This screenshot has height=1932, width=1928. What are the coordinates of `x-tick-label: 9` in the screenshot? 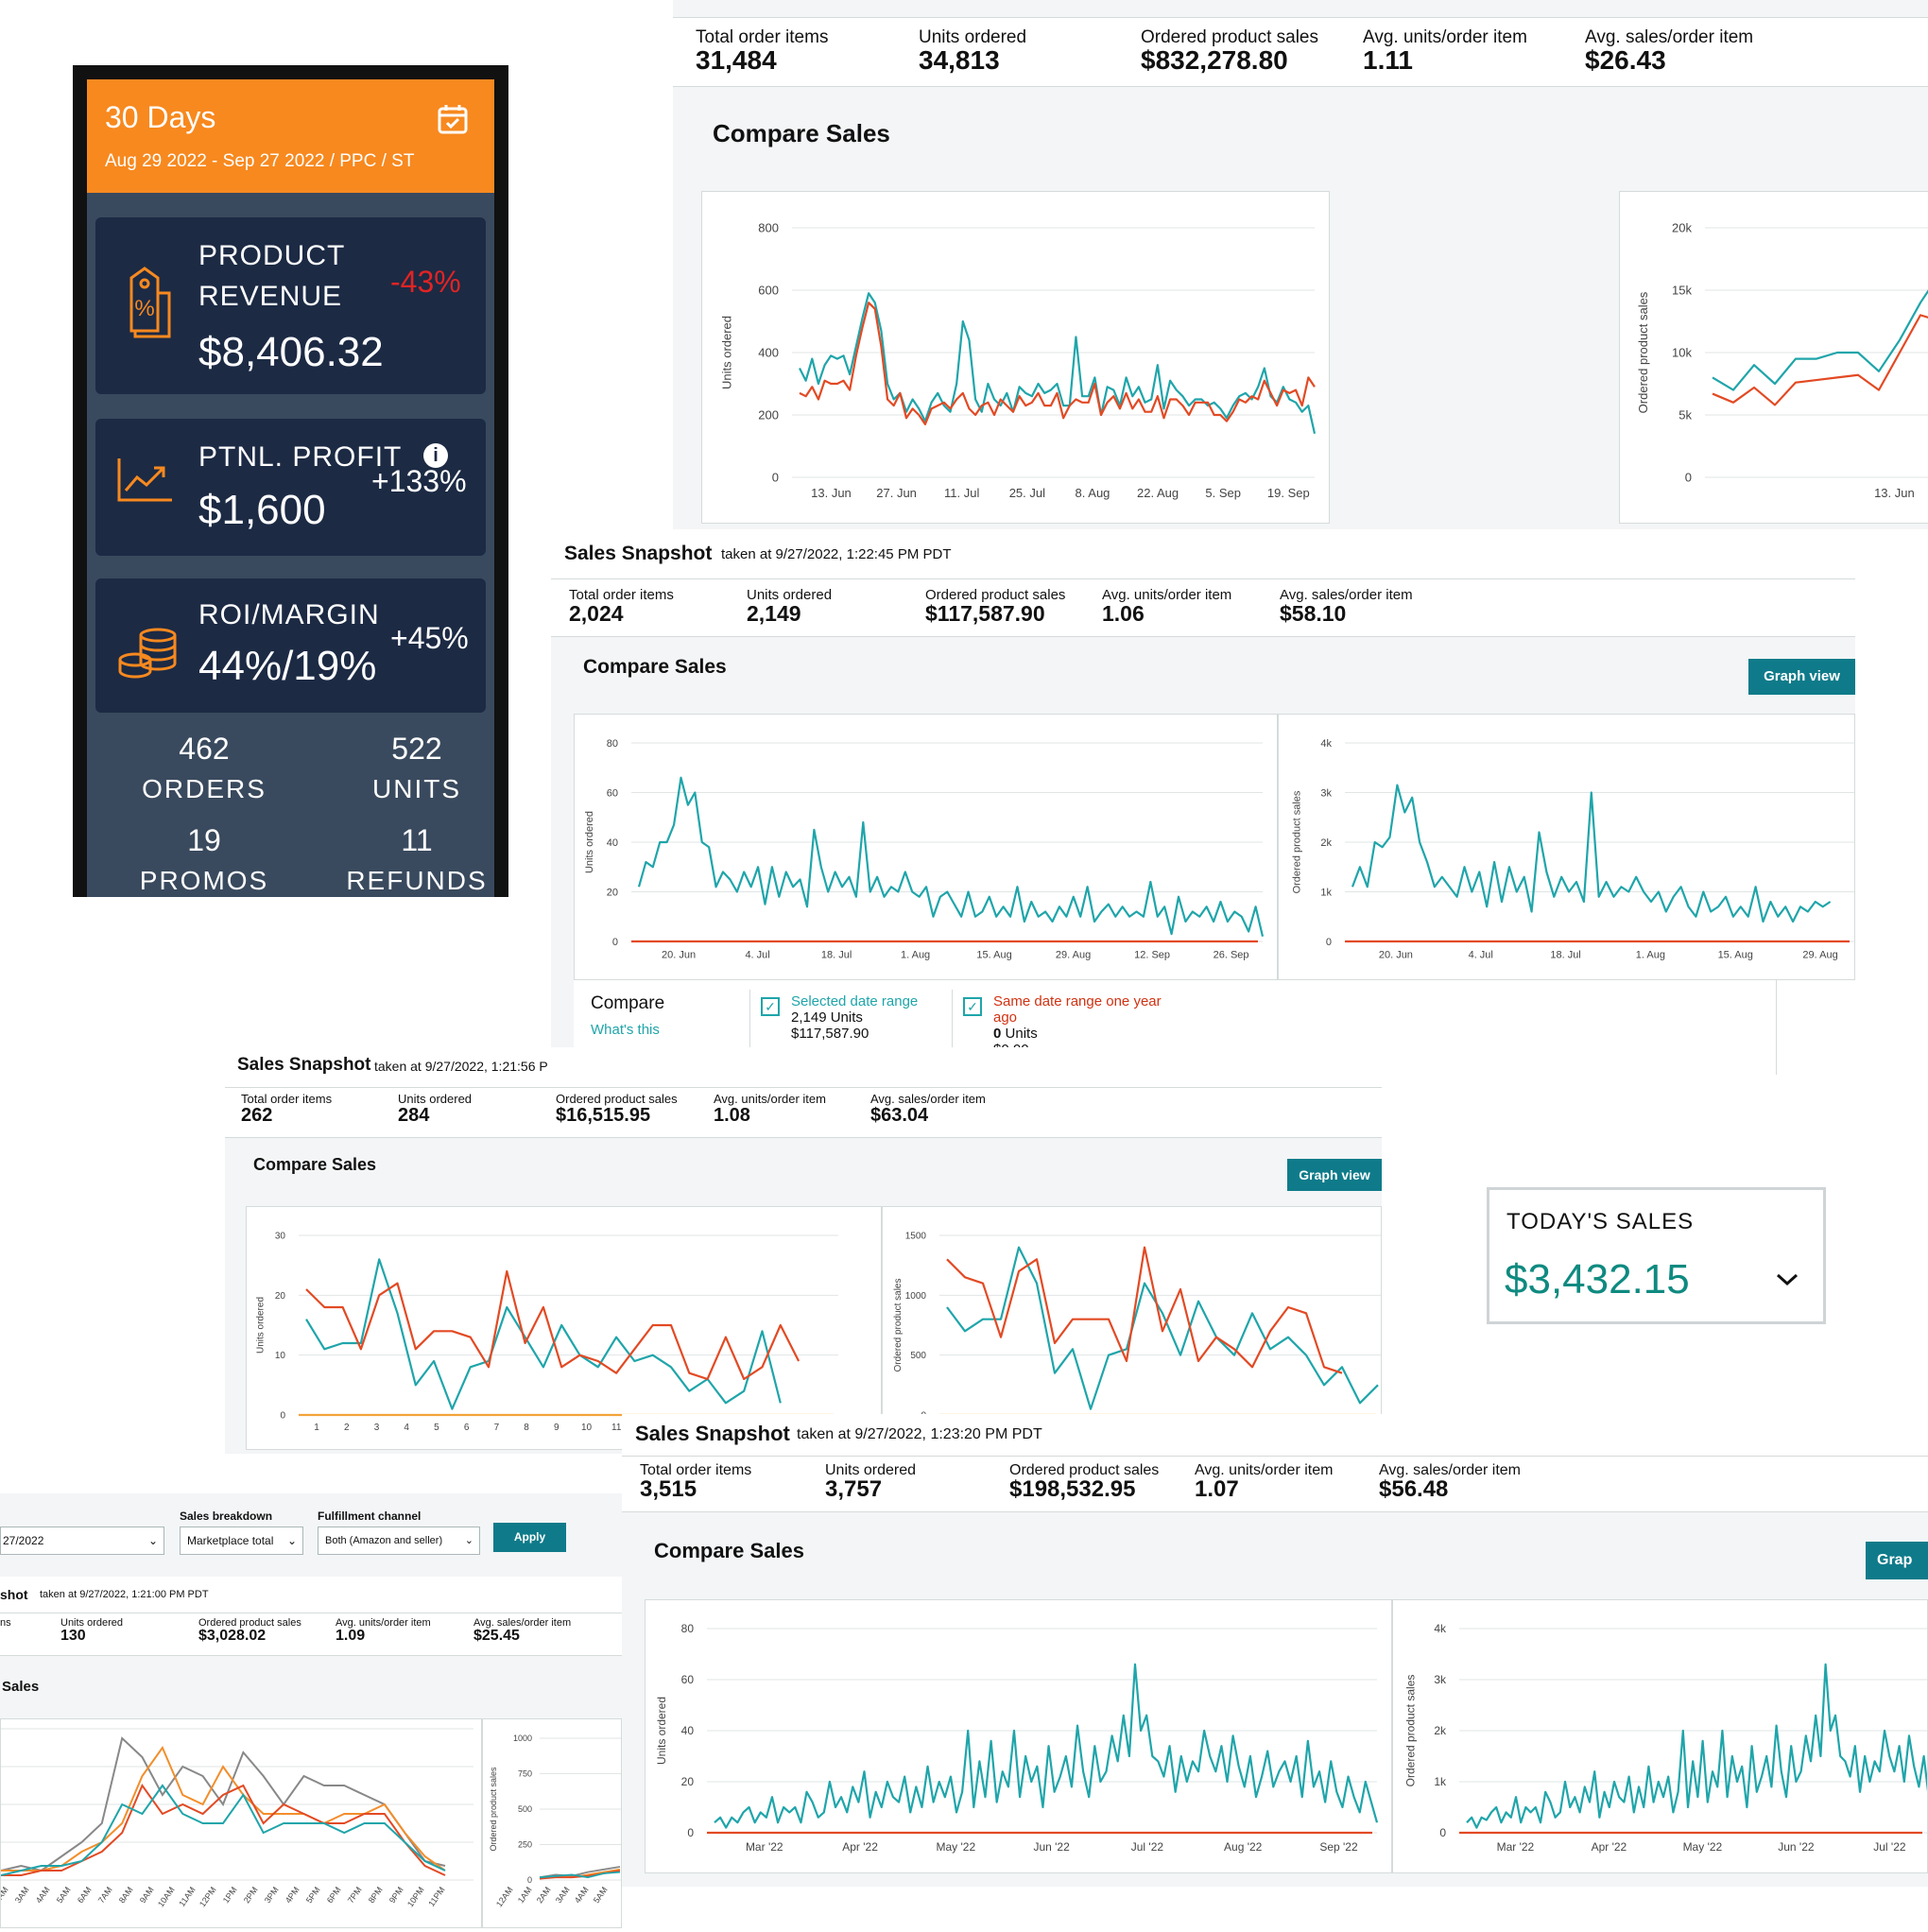 It's located at (556, 1428).